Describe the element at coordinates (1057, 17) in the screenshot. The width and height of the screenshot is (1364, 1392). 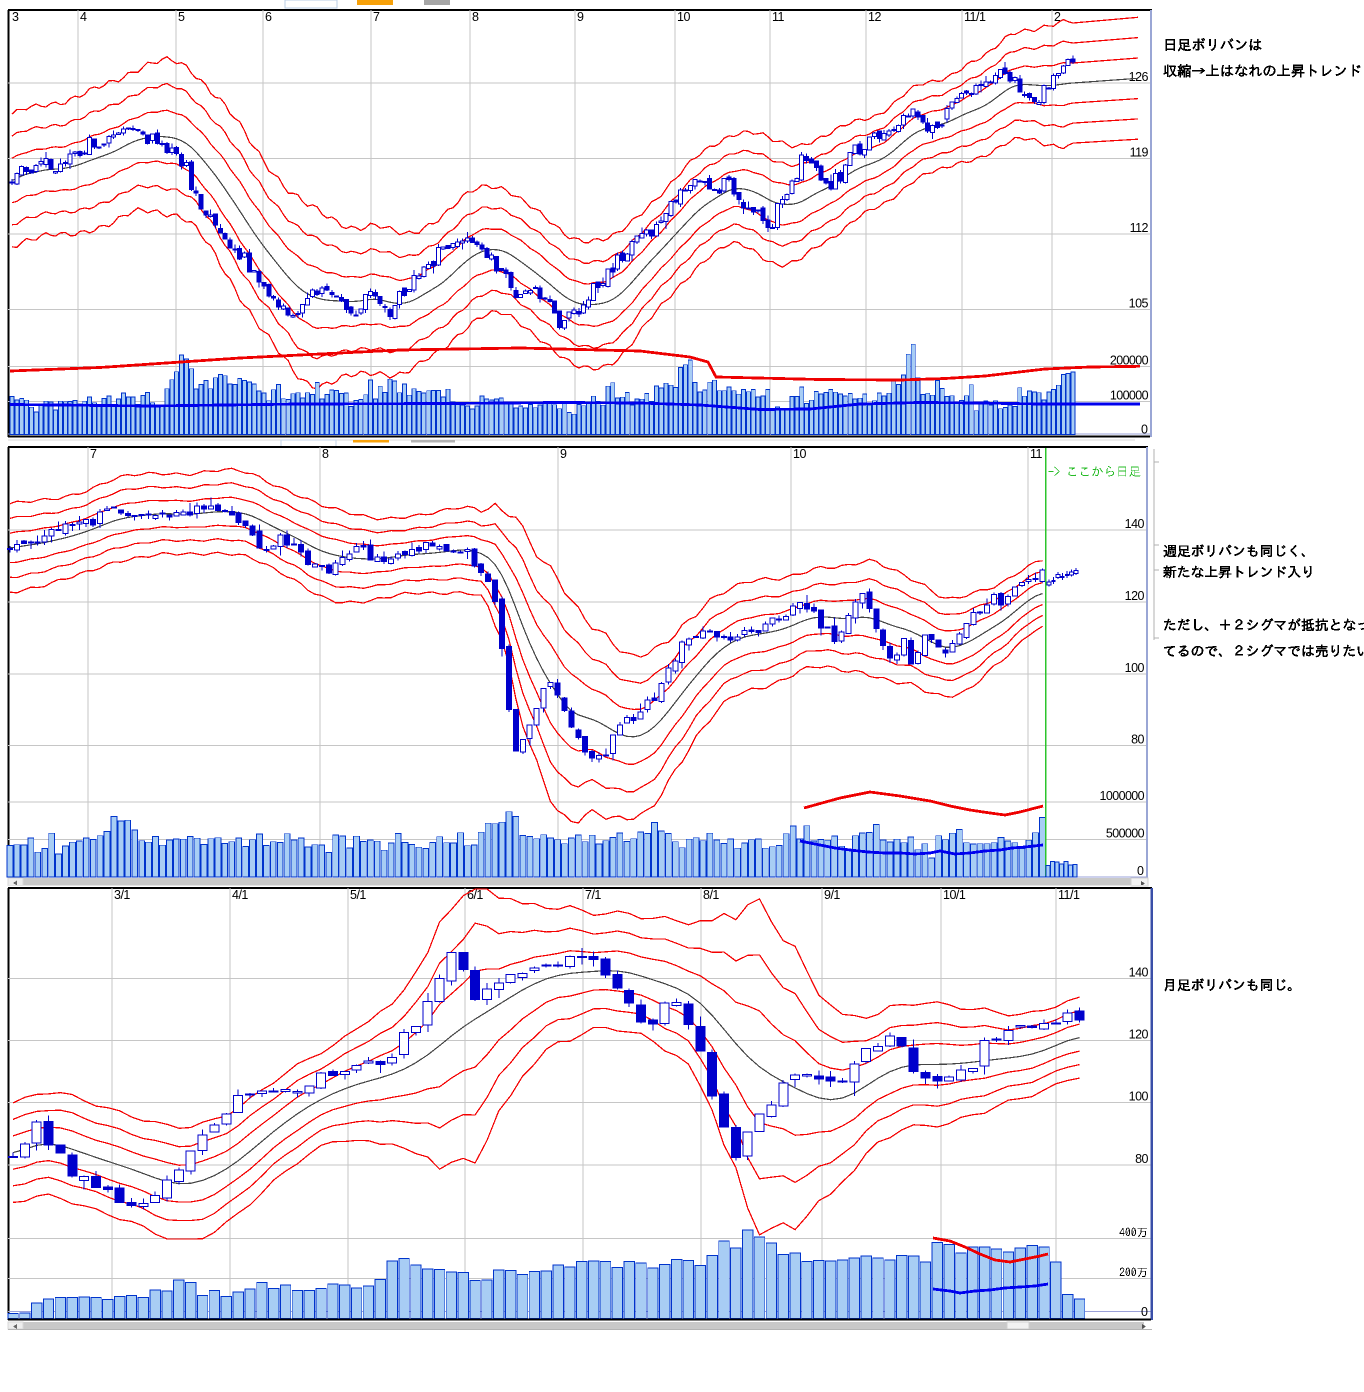
I see `svg-text: 2` at that location.